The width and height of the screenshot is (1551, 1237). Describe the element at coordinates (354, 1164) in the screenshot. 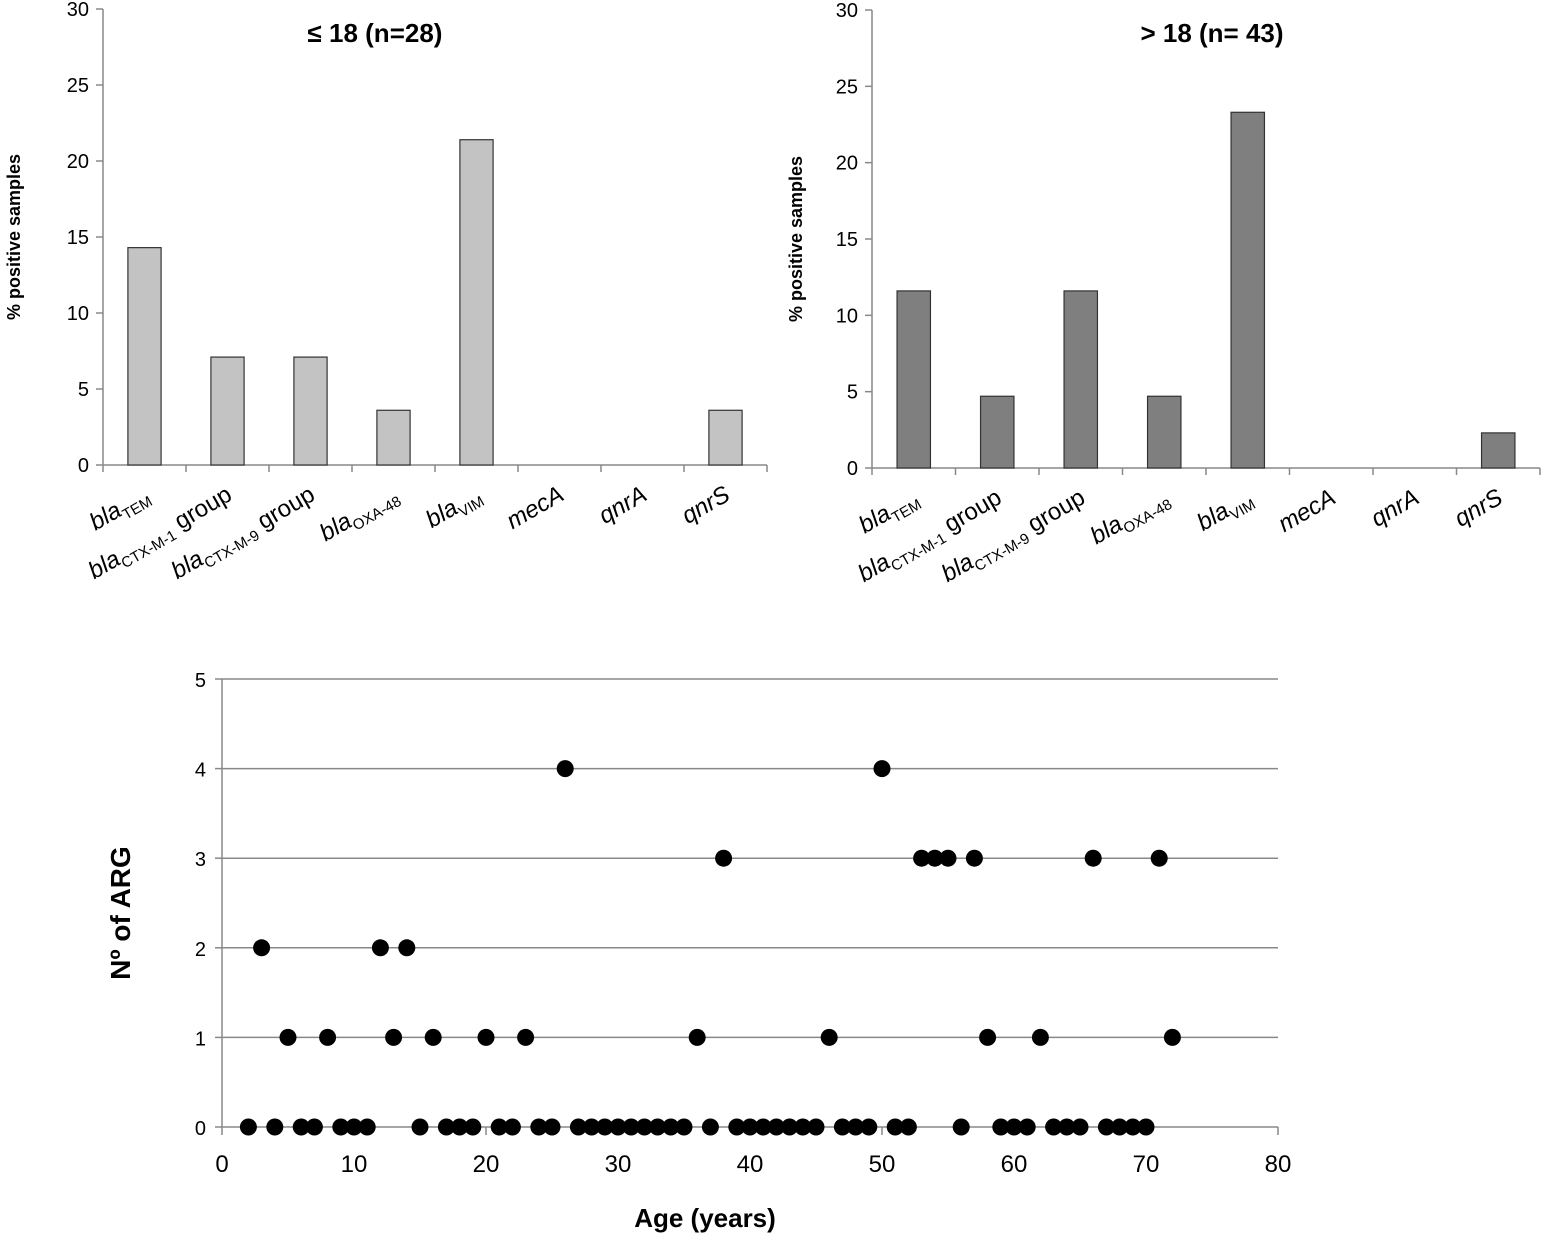

I see `x-tick-label: 10` at that location.